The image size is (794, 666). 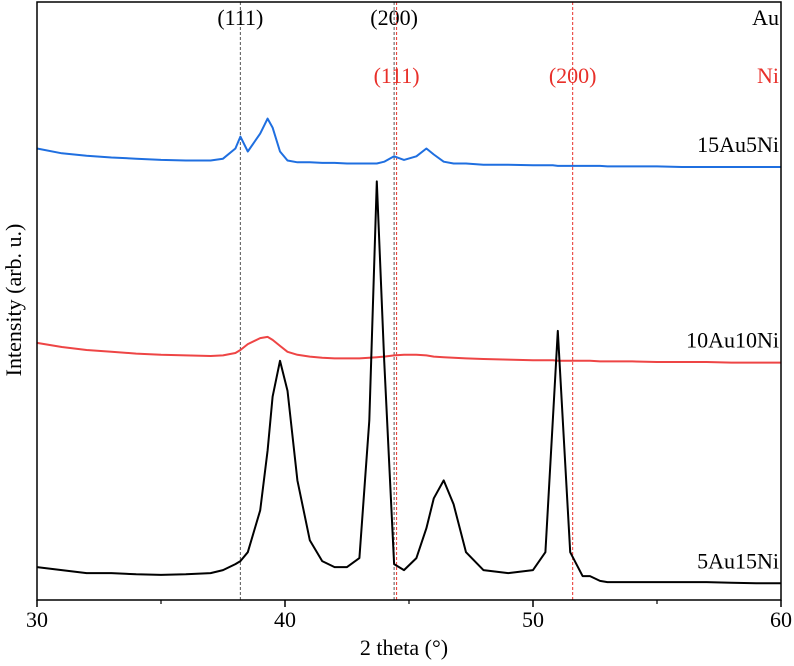 What do you see at coordinates (781, 619) in the screenshot?
I see `x-tick-label: 60` at bounding box center [781, 619].